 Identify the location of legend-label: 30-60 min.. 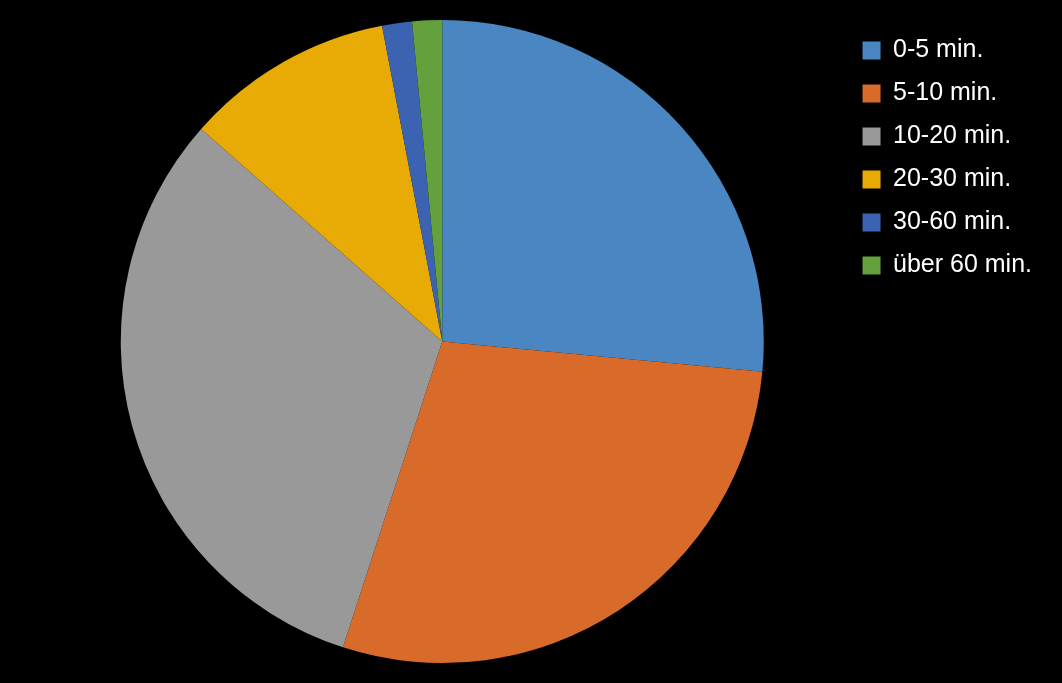
(952, 220).